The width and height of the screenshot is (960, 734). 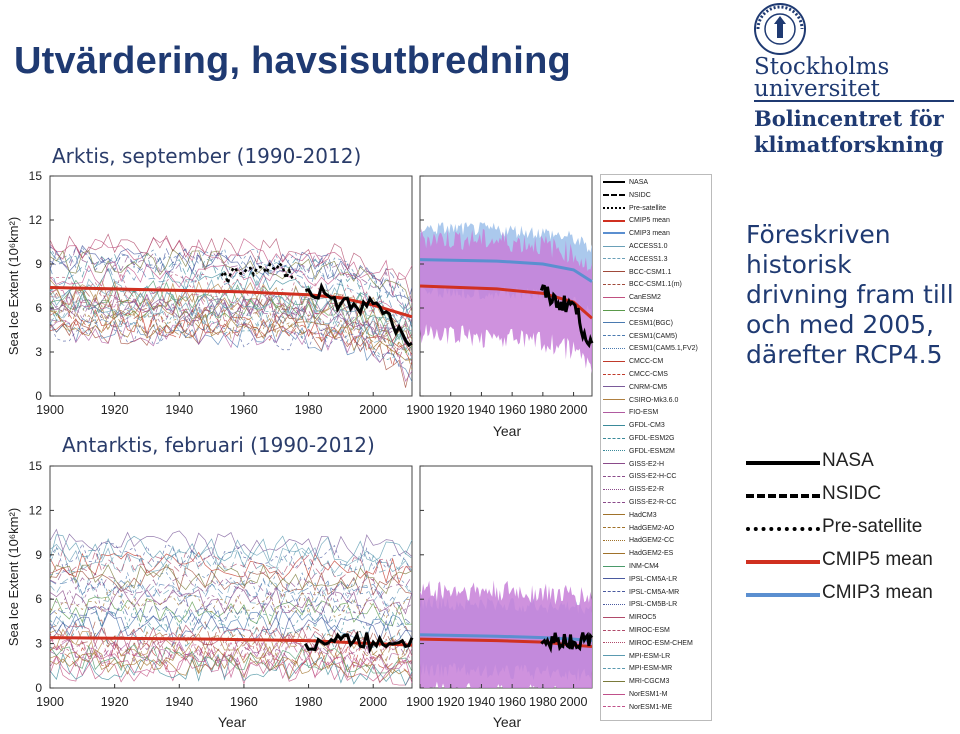 What do you see at coordinates (650, 351) in the screenshot?
I see `legend-item: CESM1(CAM5.1,FV2)` at bounding box center [650, 351].